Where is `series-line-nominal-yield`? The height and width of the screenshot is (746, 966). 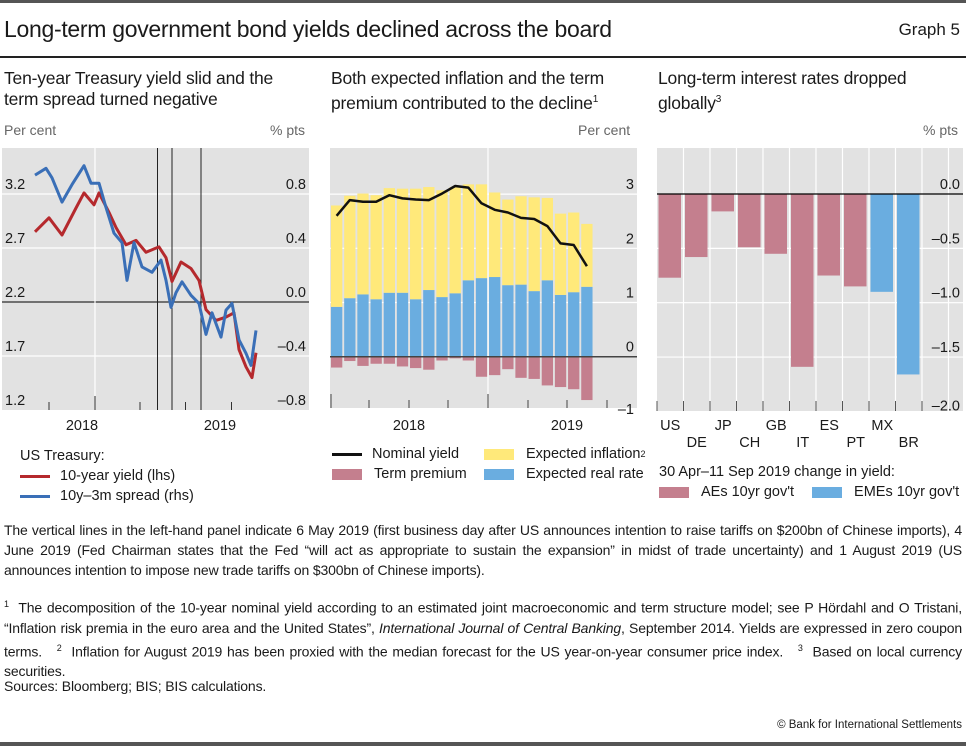
series-line-nominal-yield is located at coordinates (461, 225).